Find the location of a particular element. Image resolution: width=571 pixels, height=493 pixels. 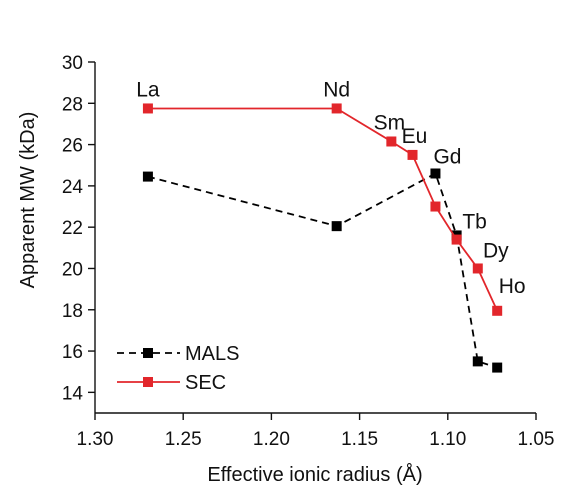

x-axis-title: Effective ionic radius (Å) is located at coordinates (314, 474).